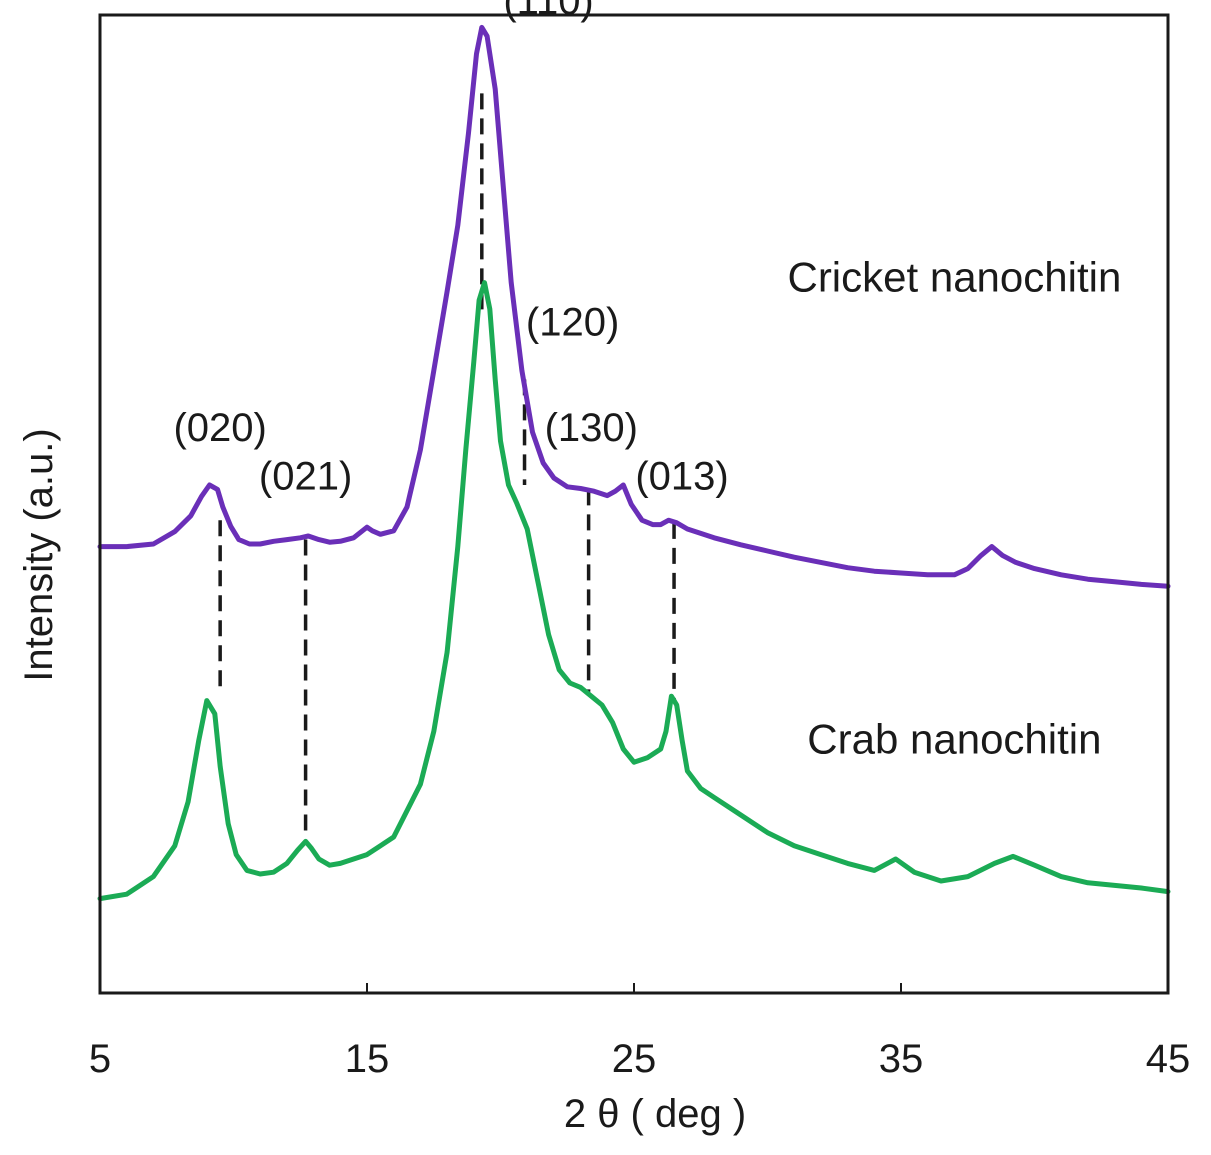 This screenshot has height=1155, width=1211. I want to click on x-axis-label: 2 θ ( deg ), so click(655, 1114).